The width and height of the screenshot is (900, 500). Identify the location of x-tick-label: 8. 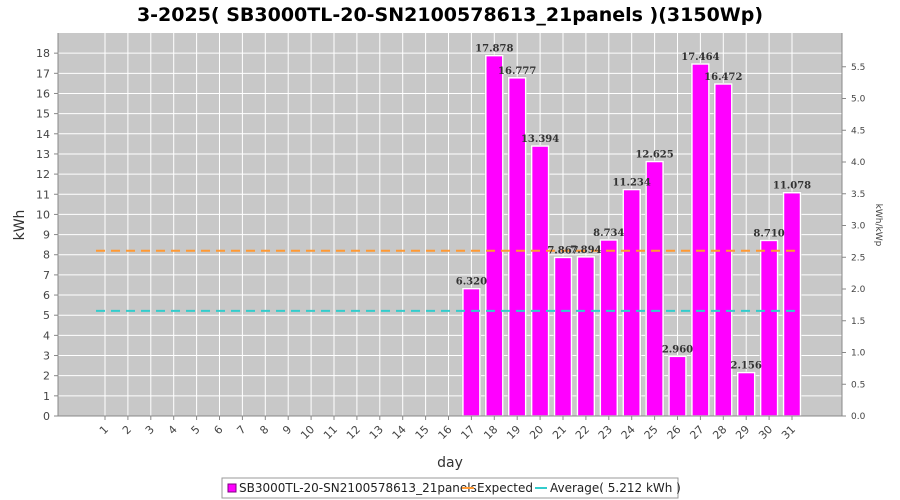
(264, 430).